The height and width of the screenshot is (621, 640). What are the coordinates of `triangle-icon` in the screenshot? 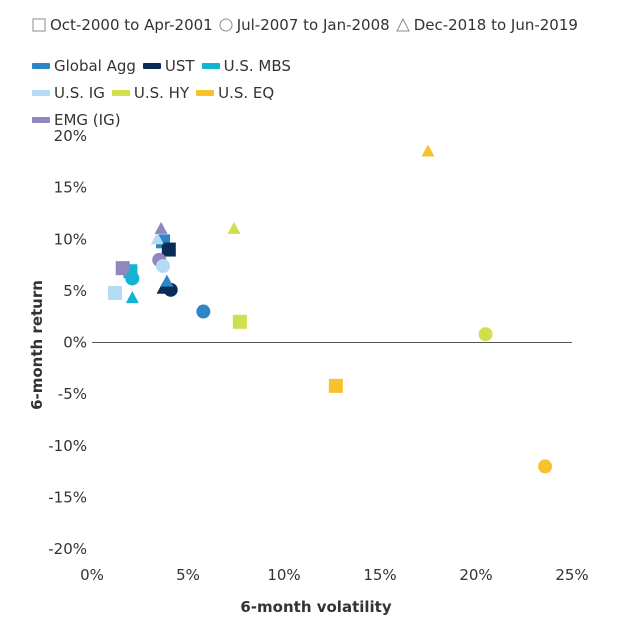 It's located at (402, 25).